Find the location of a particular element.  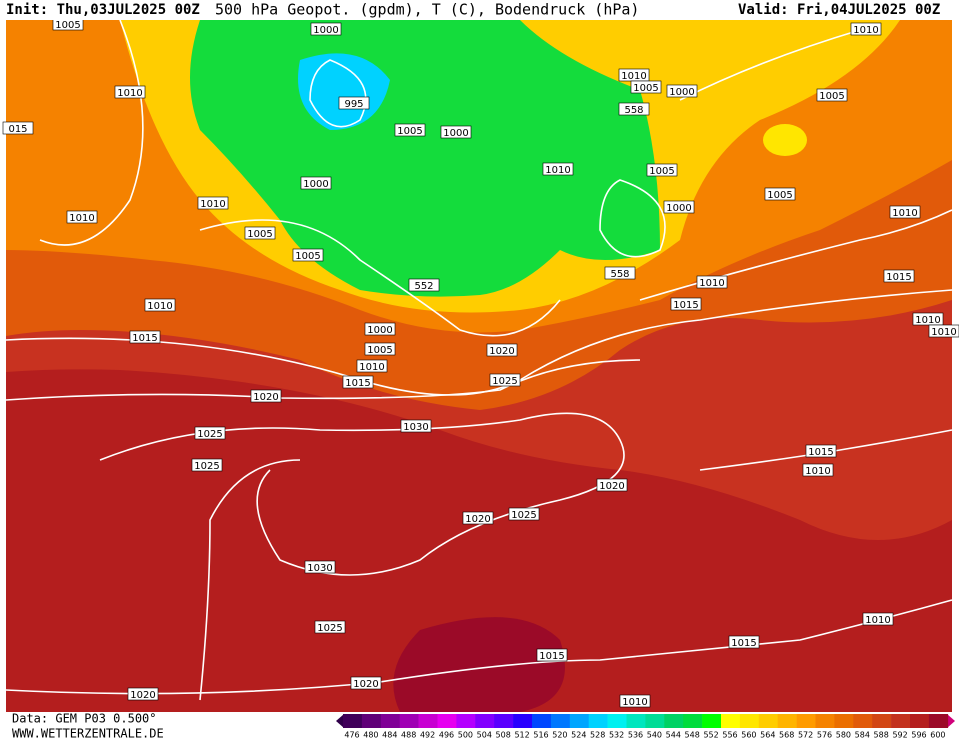

colorbar-label: 496 is located at coordinates (446, 735).